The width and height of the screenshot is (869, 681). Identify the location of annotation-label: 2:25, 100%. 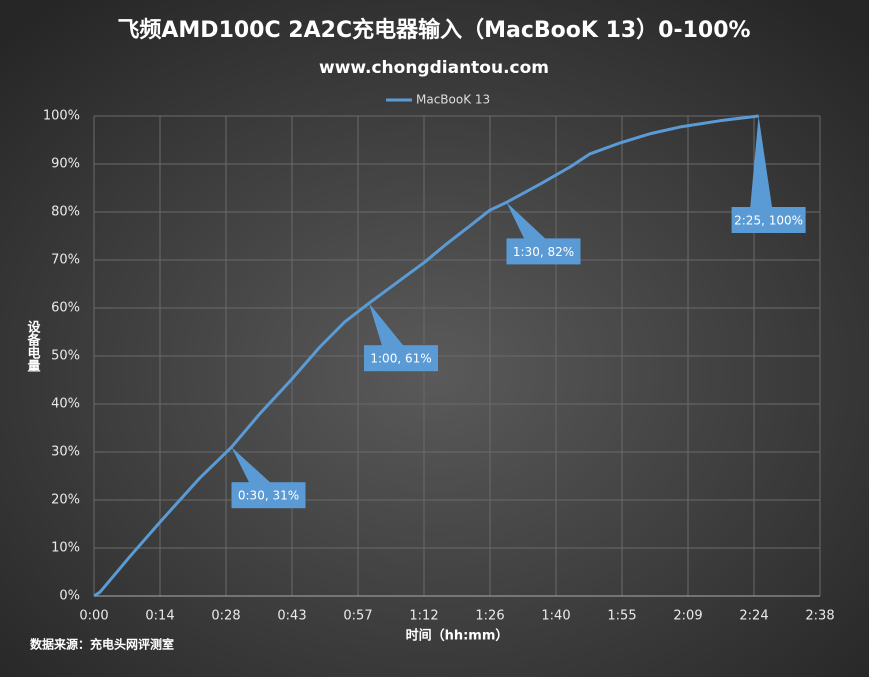
(768, 221).